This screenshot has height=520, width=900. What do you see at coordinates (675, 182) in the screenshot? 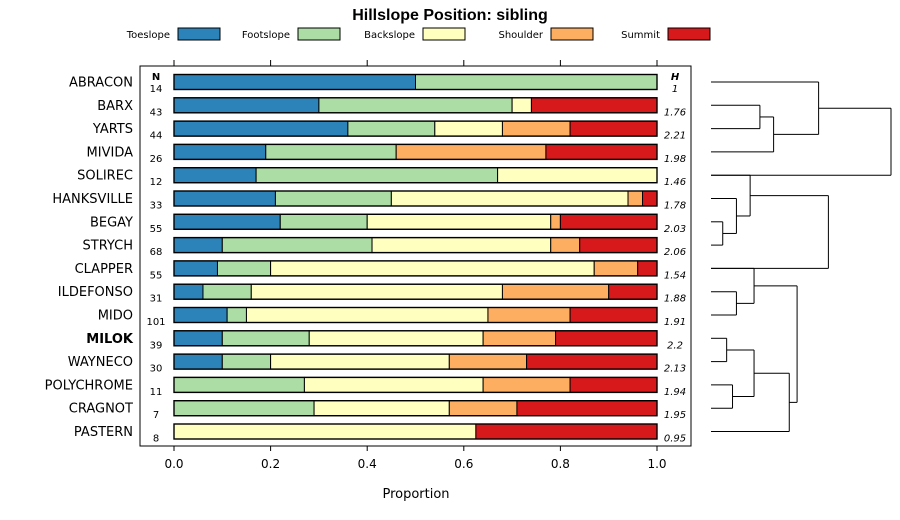
I see `h-value-solirec: 1.46` at bounding box center [675, 182].